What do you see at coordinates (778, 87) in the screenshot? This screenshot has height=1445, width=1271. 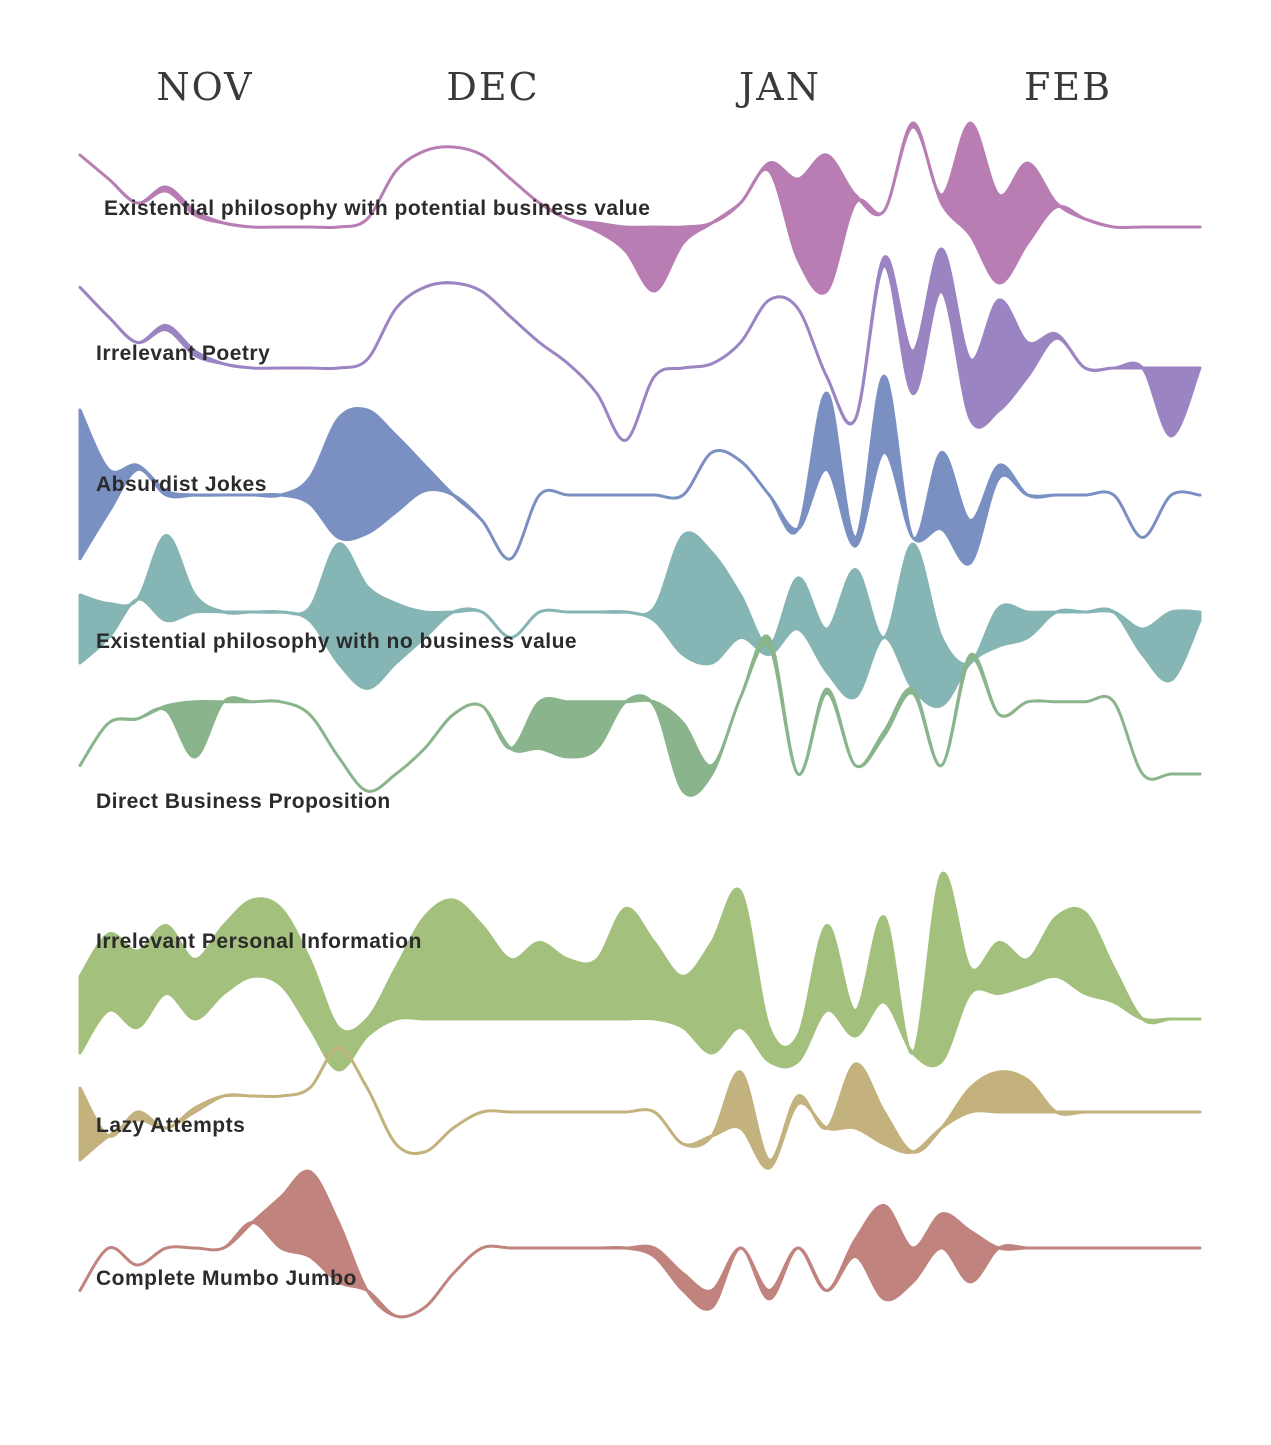 I see `month-label-jan: JAN` at bounding box center [778, 87].